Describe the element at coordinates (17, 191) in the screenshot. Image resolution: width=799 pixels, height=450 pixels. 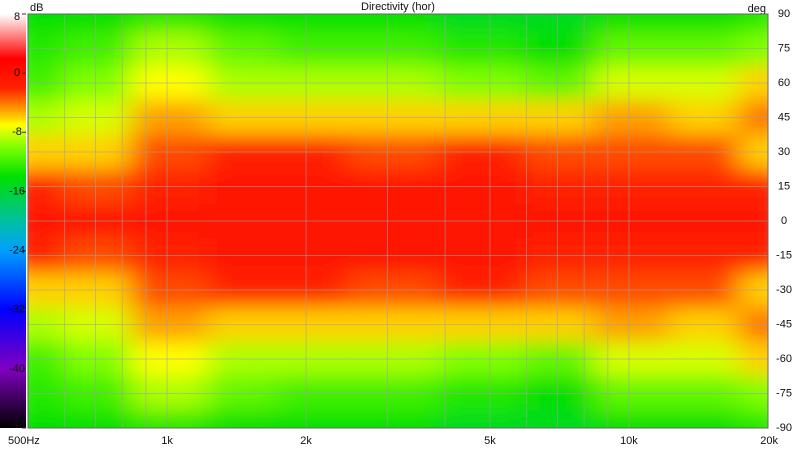
I see `colorbar-tick-label: -16` at that location.